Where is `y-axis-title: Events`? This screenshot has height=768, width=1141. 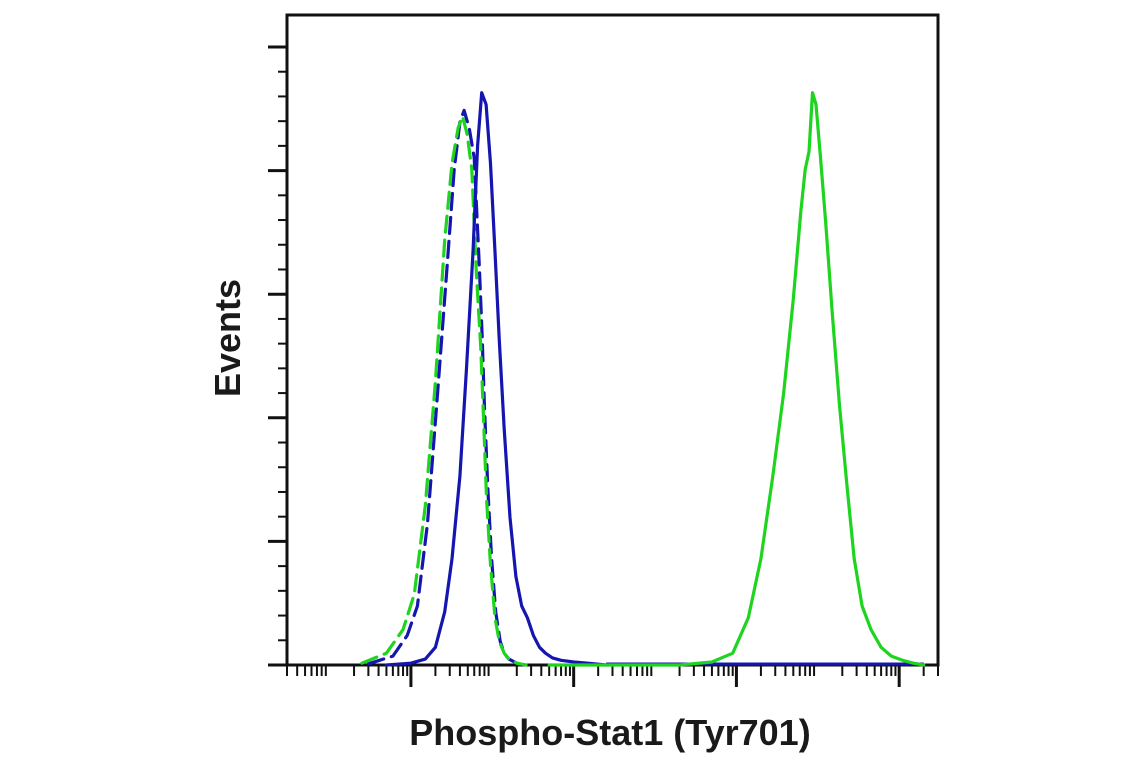 y-axis-title: Events is located at coordinates (227, 338).